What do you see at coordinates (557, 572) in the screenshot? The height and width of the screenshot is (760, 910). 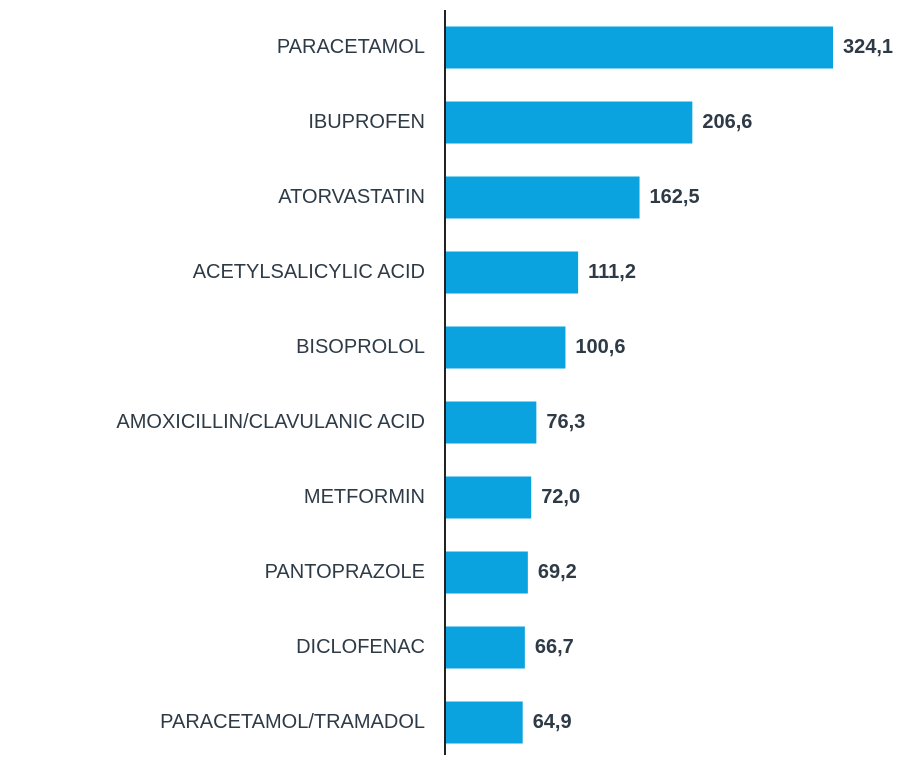 I see `value-label: 69,2` at bounding box center [557, 572].